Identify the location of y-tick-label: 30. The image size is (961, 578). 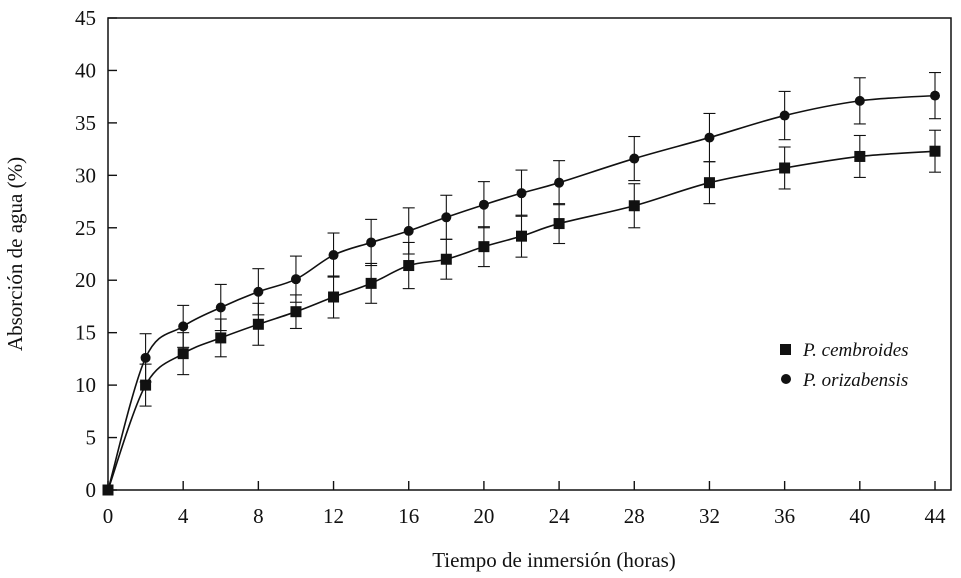
(85, 175).